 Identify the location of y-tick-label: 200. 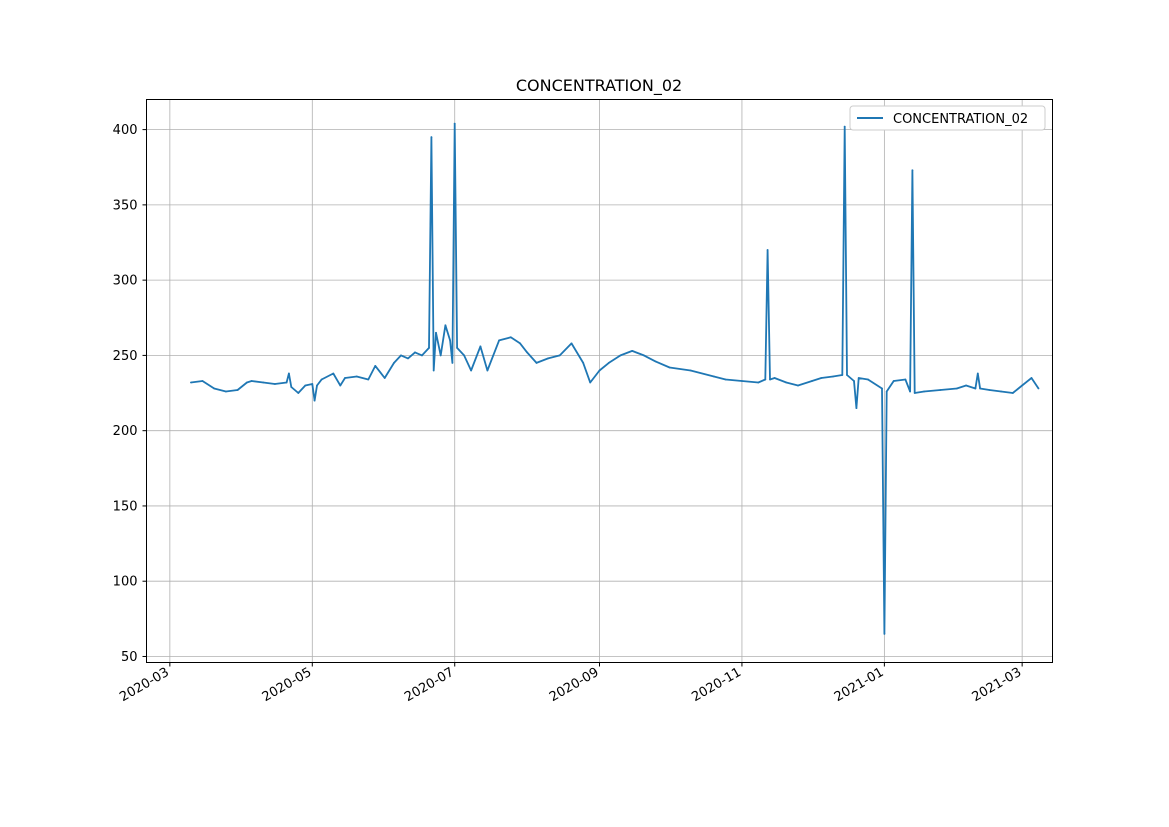
(125, 431).